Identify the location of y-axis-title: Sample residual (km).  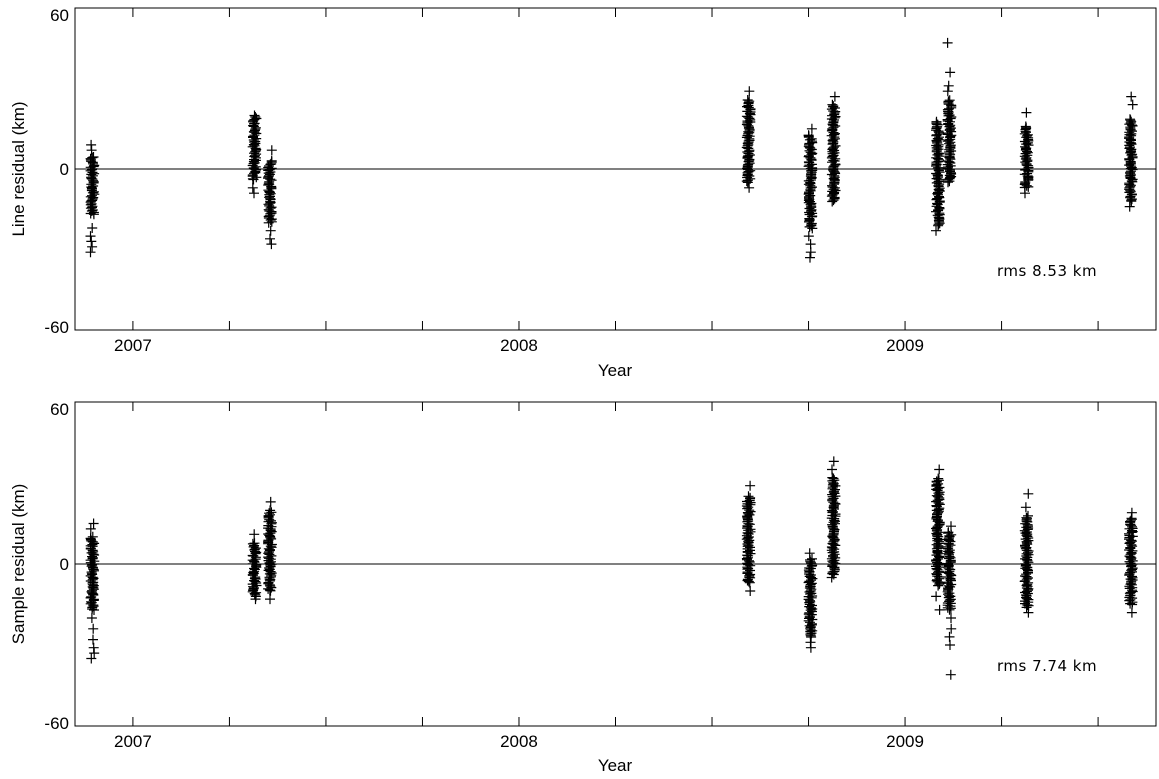
(18, 564).